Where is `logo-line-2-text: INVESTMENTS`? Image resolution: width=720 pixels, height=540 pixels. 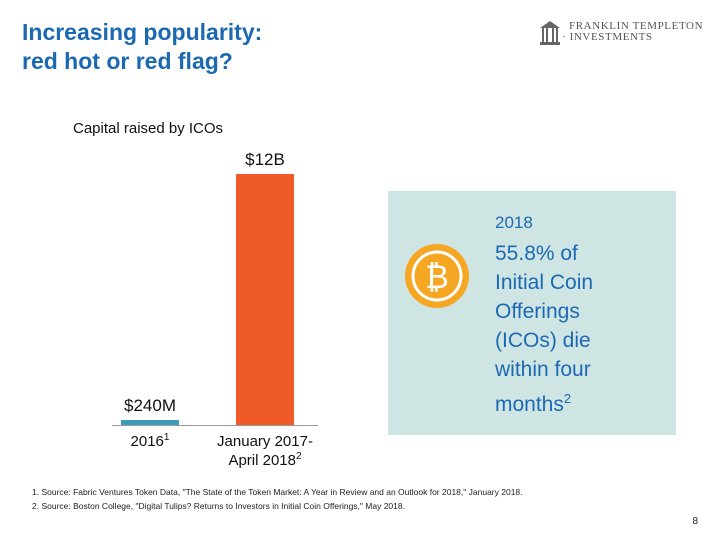
logo-line-2-text: INVESTMENTS is located at coordinates (611, 37).